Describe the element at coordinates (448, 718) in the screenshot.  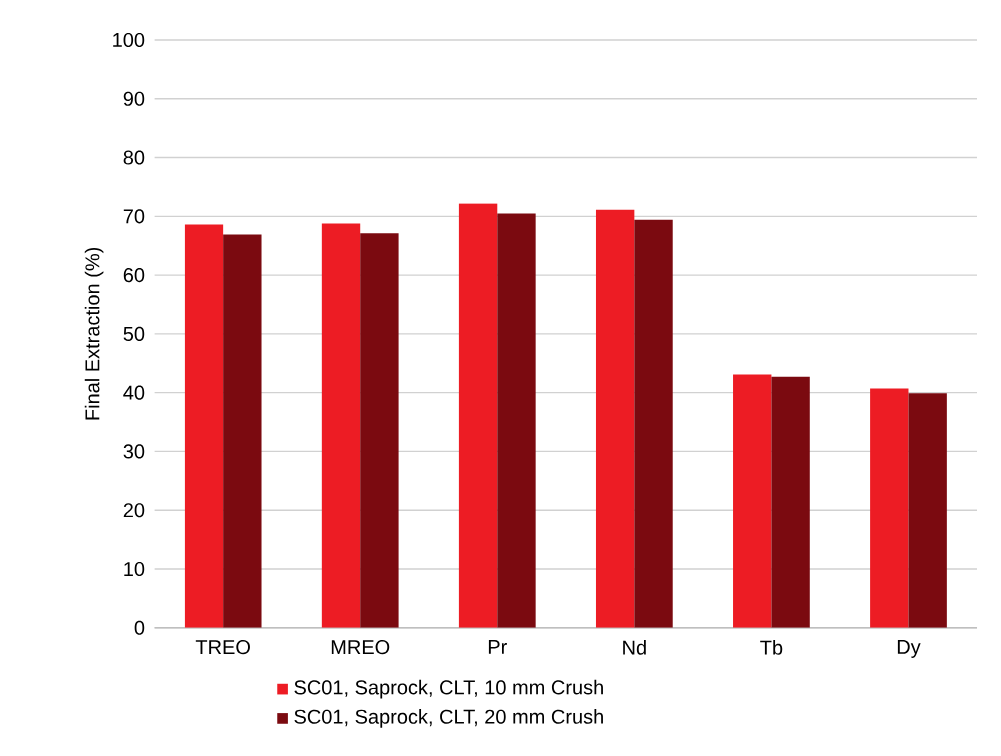
I see `legend-label: SC01, Saprock, CLT, 20 mm Crush` at that location.